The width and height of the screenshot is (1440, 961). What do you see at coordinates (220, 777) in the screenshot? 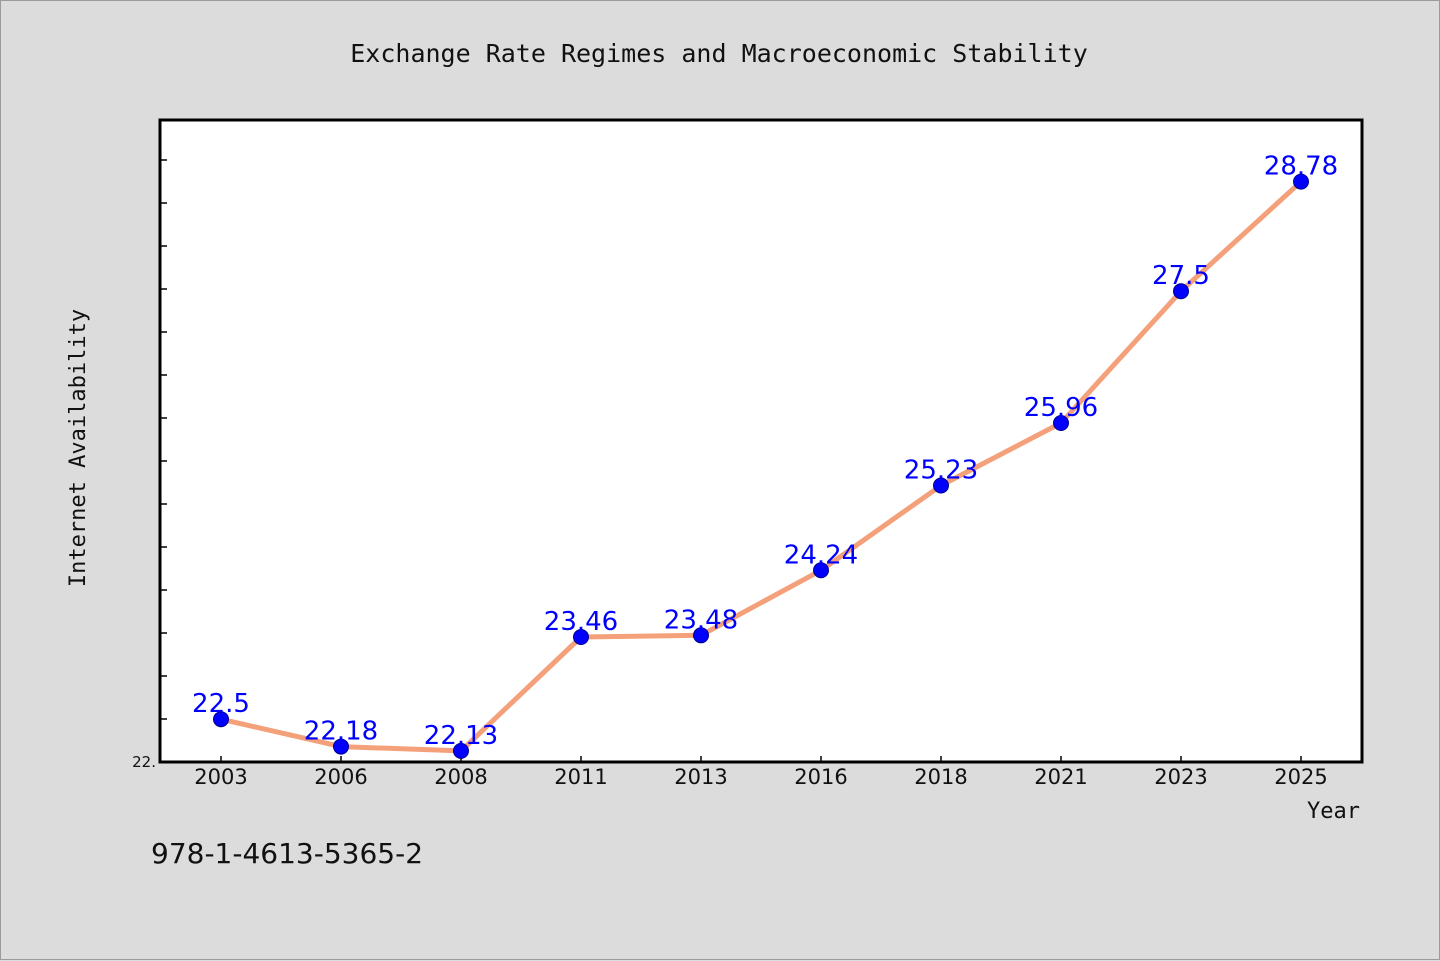
I see `x-tick-label: 2003` at bounding box center [220, 777].